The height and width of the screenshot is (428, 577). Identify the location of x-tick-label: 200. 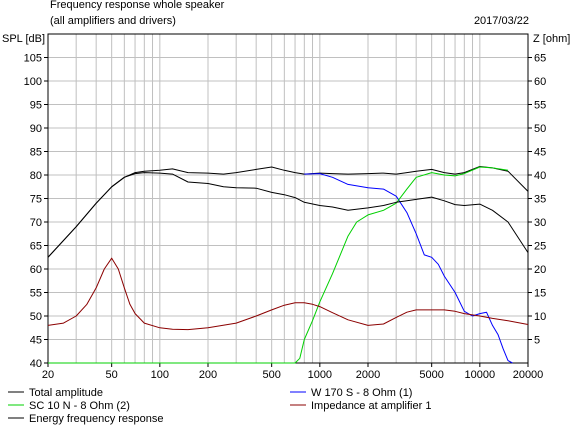
(208, 375).